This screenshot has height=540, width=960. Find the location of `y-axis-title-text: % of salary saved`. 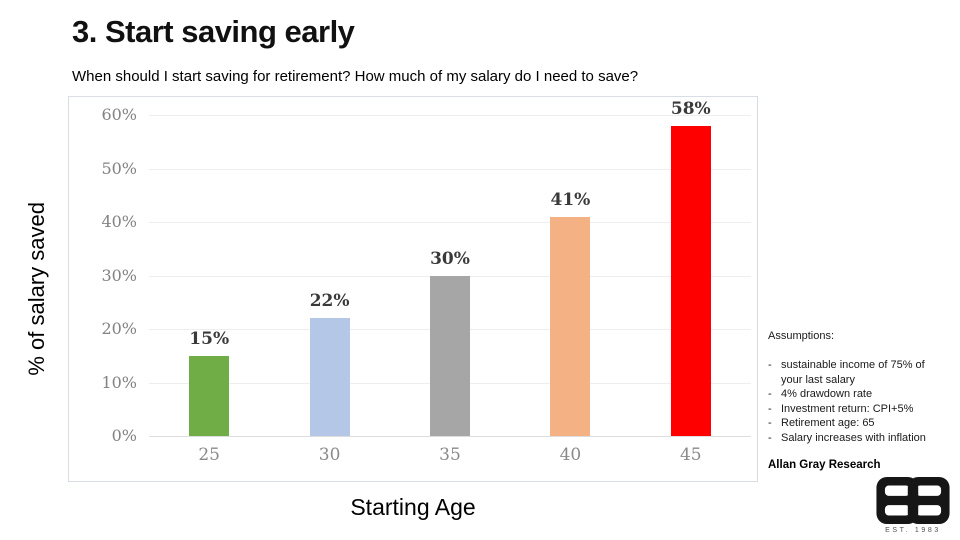

y-axis-title-text: % of salary saved is located at coordinates (36, 289).